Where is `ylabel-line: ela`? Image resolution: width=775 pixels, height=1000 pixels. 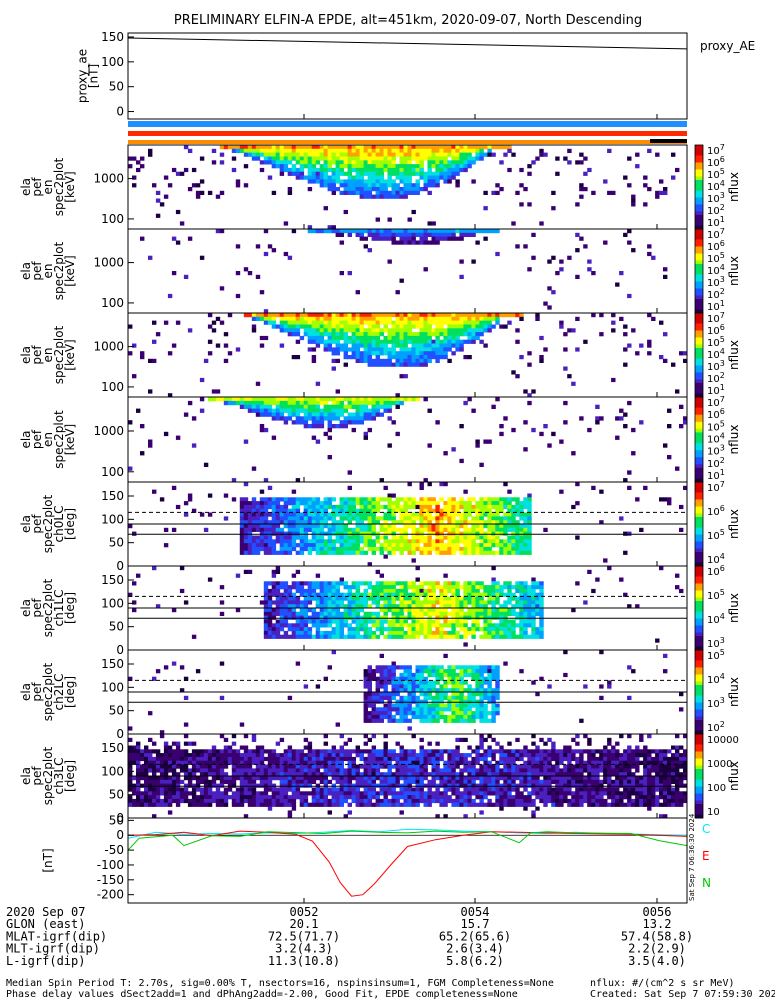 ylabel-line: ela is located at coordinates (26, 271).